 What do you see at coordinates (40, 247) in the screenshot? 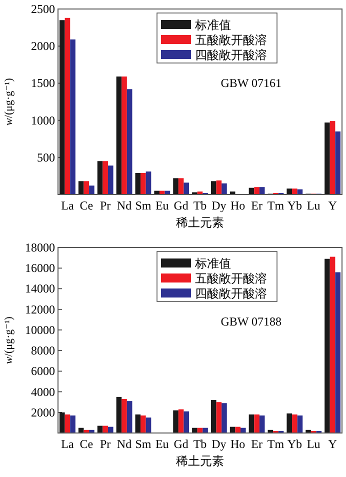
I see `y-tick-label: 18000` at bounding box center [40, 247].